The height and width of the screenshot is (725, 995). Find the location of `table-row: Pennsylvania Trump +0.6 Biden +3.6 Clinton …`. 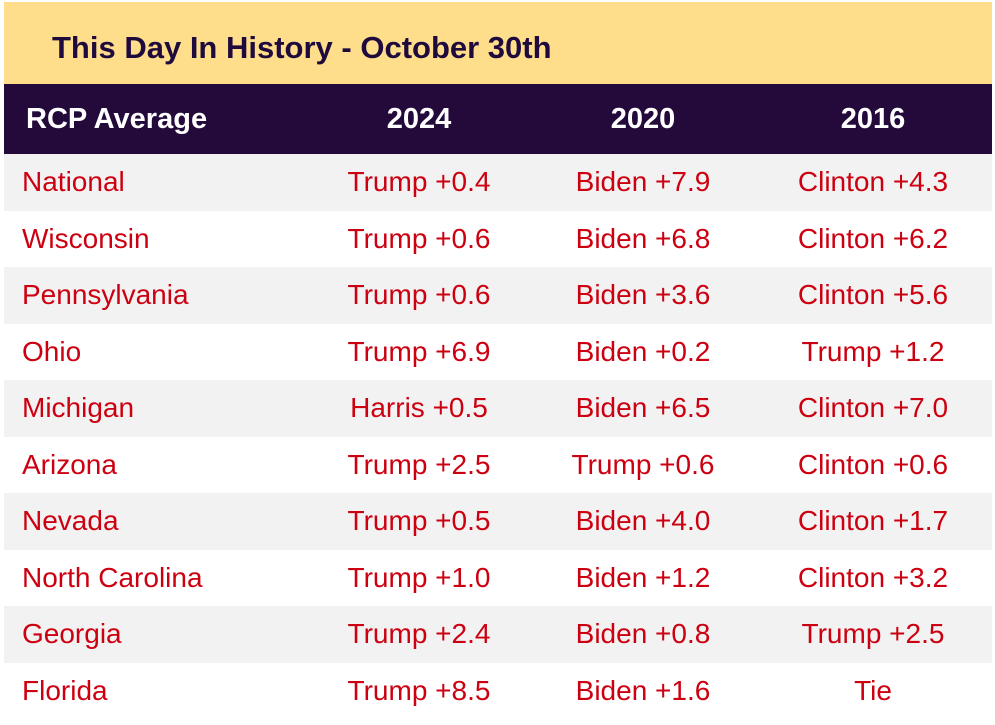

table-row: Pennsylvania Trump +0.6 Biden +3.6 Clinton … is located at coordinates (498, 295).